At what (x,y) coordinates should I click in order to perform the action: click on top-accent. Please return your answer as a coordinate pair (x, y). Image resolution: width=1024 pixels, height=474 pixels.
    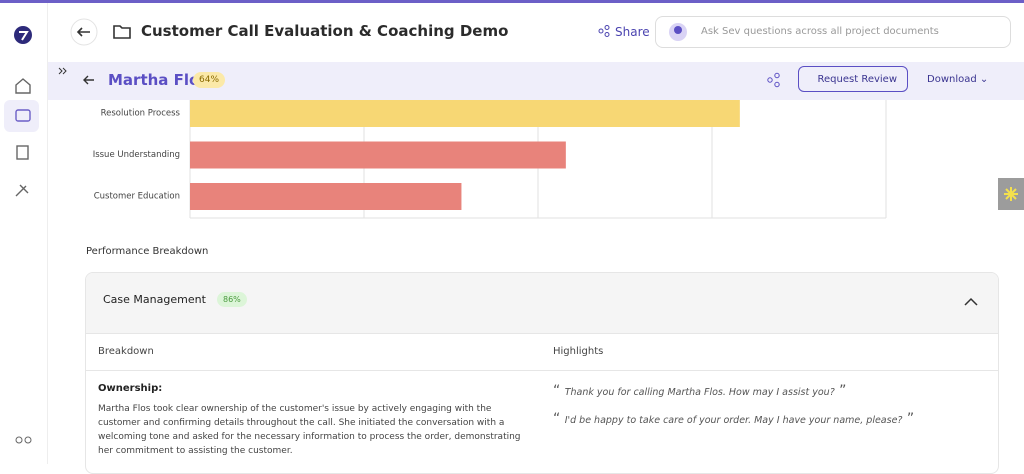
    Looking at the image, I should click on (512, 1).